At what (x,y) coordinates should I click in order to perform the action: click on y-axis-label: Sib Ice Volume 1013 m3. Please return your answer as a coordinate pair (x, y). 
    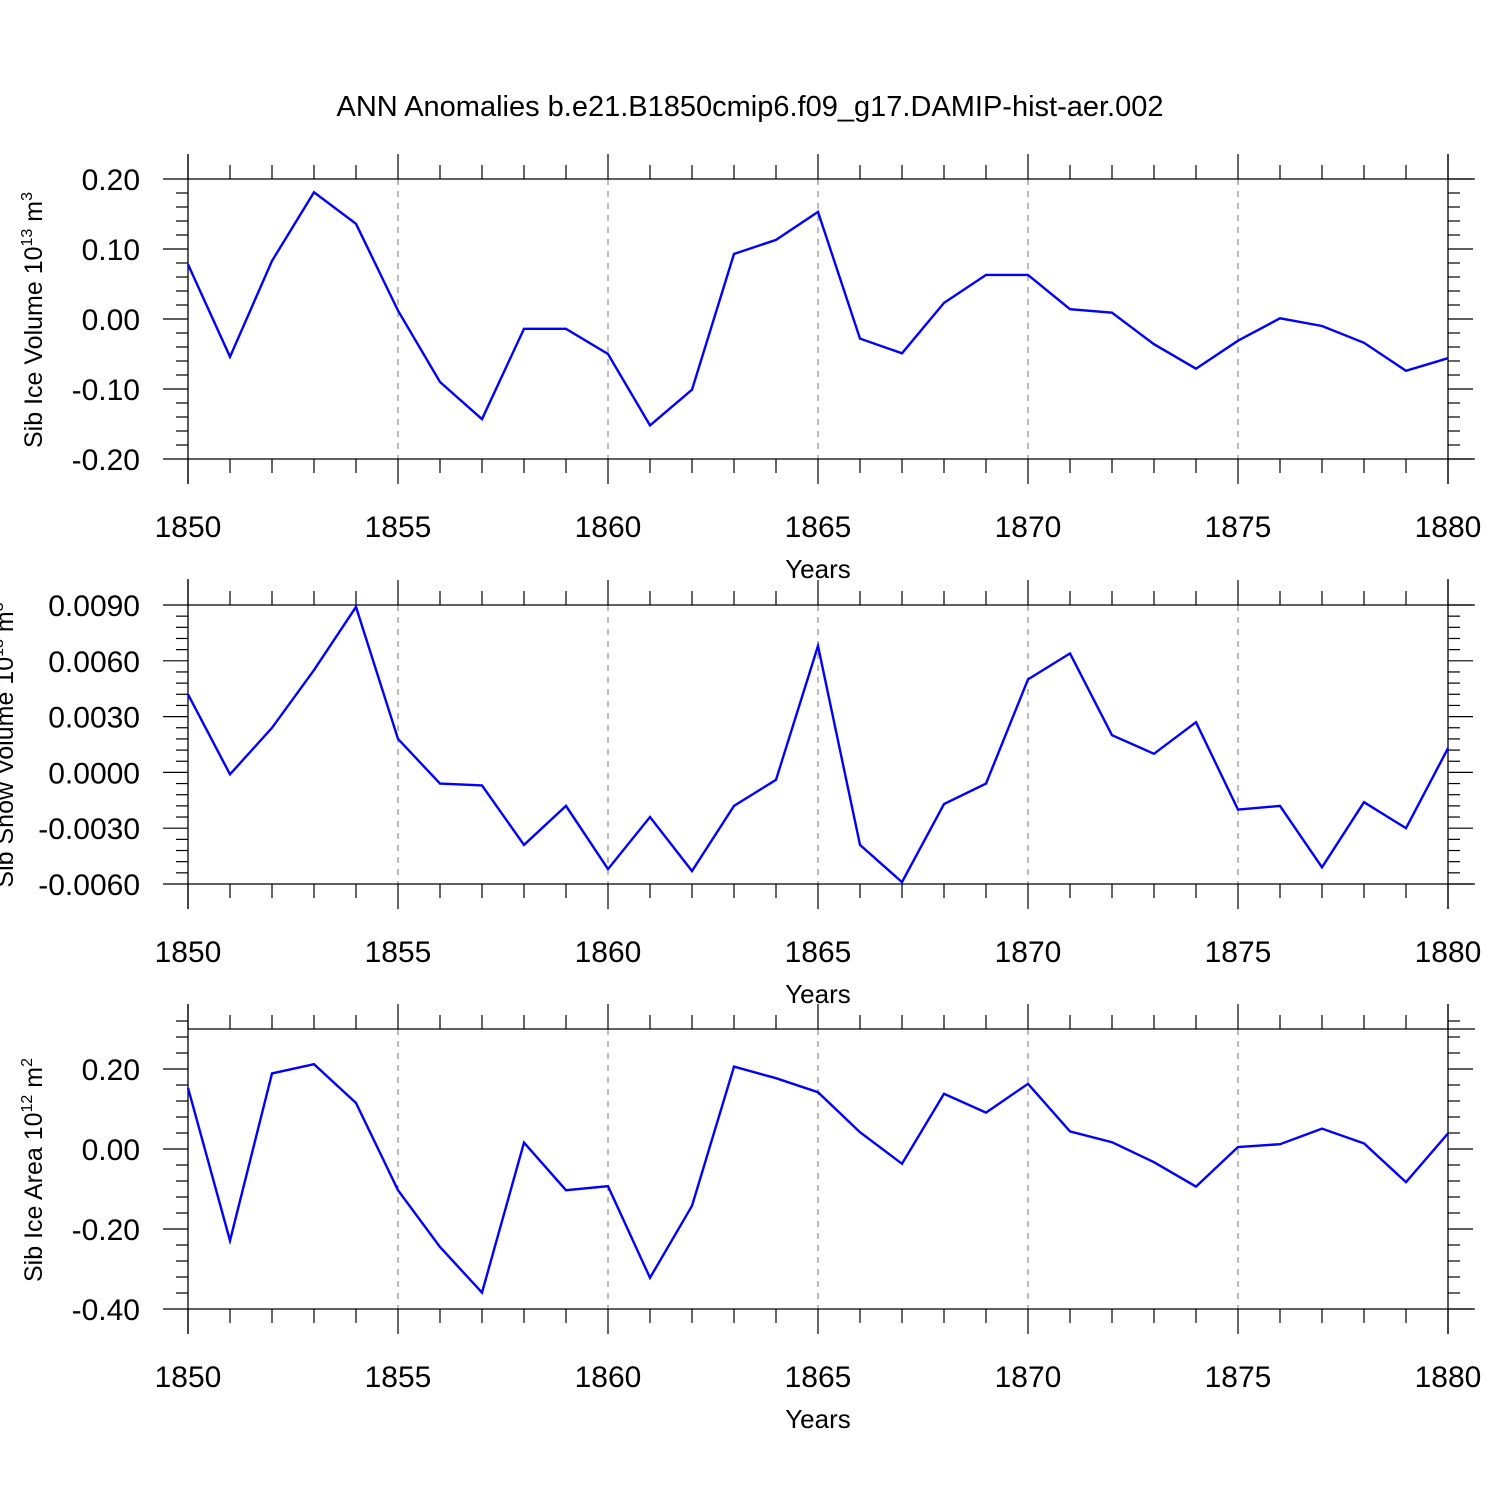
    Looking at the image, I should click on (33, 320).